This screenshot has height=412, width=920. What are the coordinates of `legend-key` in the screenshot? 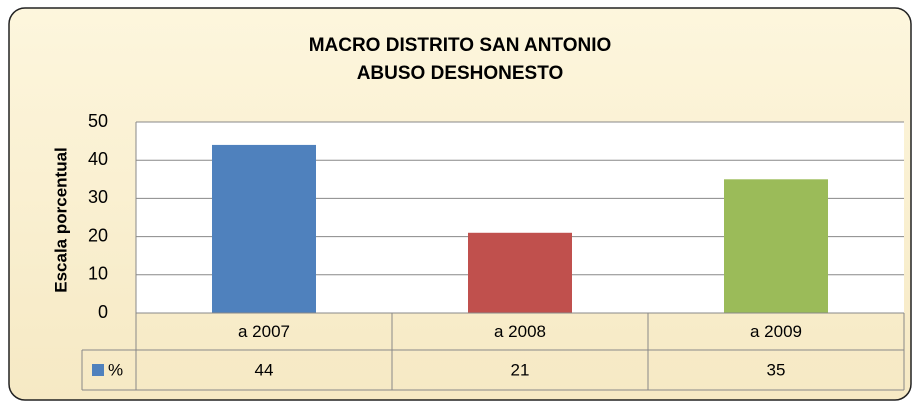 It's located at (98, 370).